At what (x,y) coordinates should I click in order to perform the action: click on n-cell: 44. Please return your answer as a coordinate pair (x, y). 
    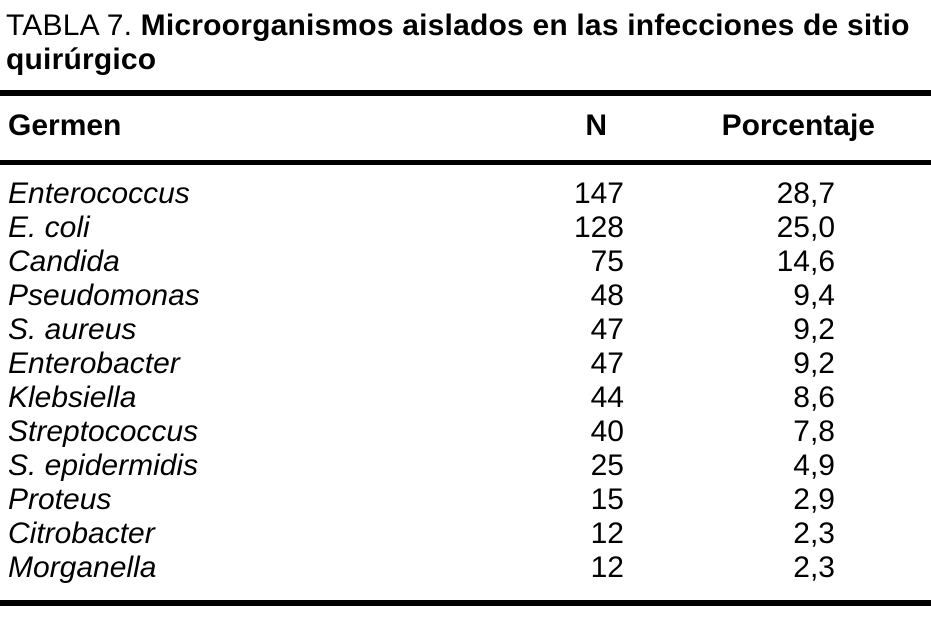
    Looking at the image, I should click on (607, 397).